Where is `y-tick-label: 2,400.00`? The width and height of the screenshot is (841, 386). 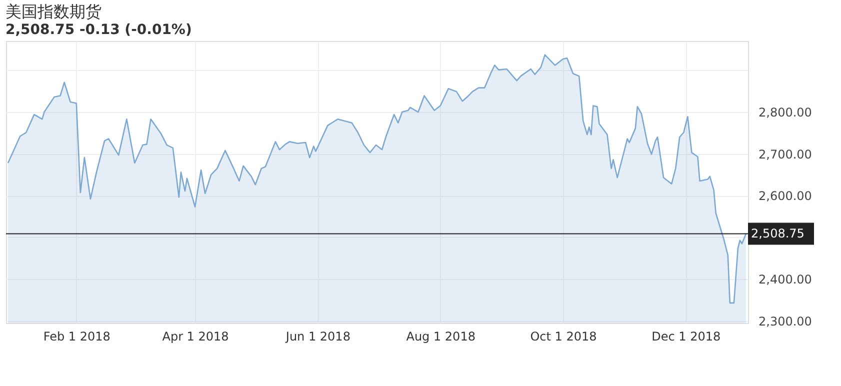
y-tick-label: 2,400.00 is located at coordinates (785, 279).